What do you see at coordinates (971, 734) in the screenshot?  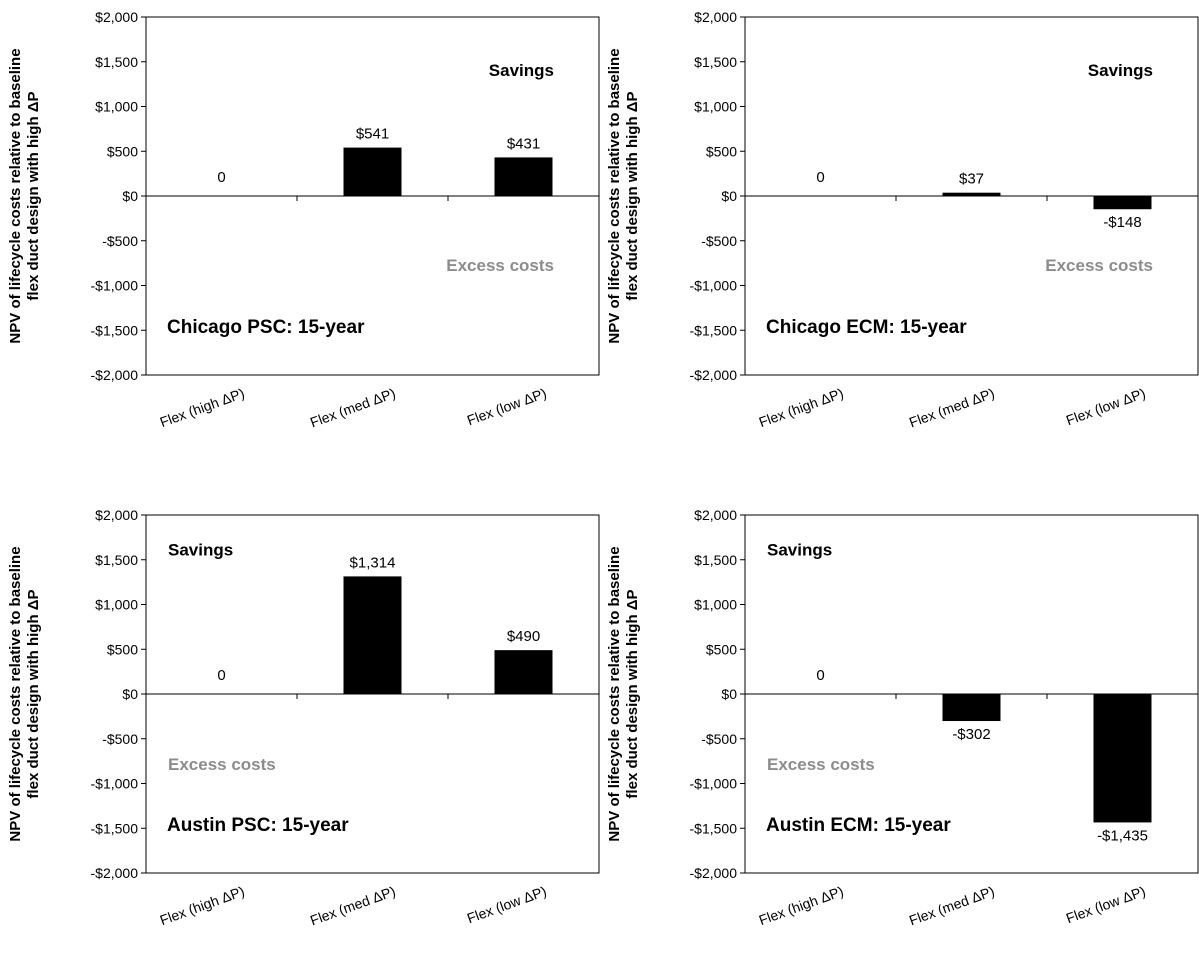 I see `data-label: -$302` at bounding box center [971, 734].